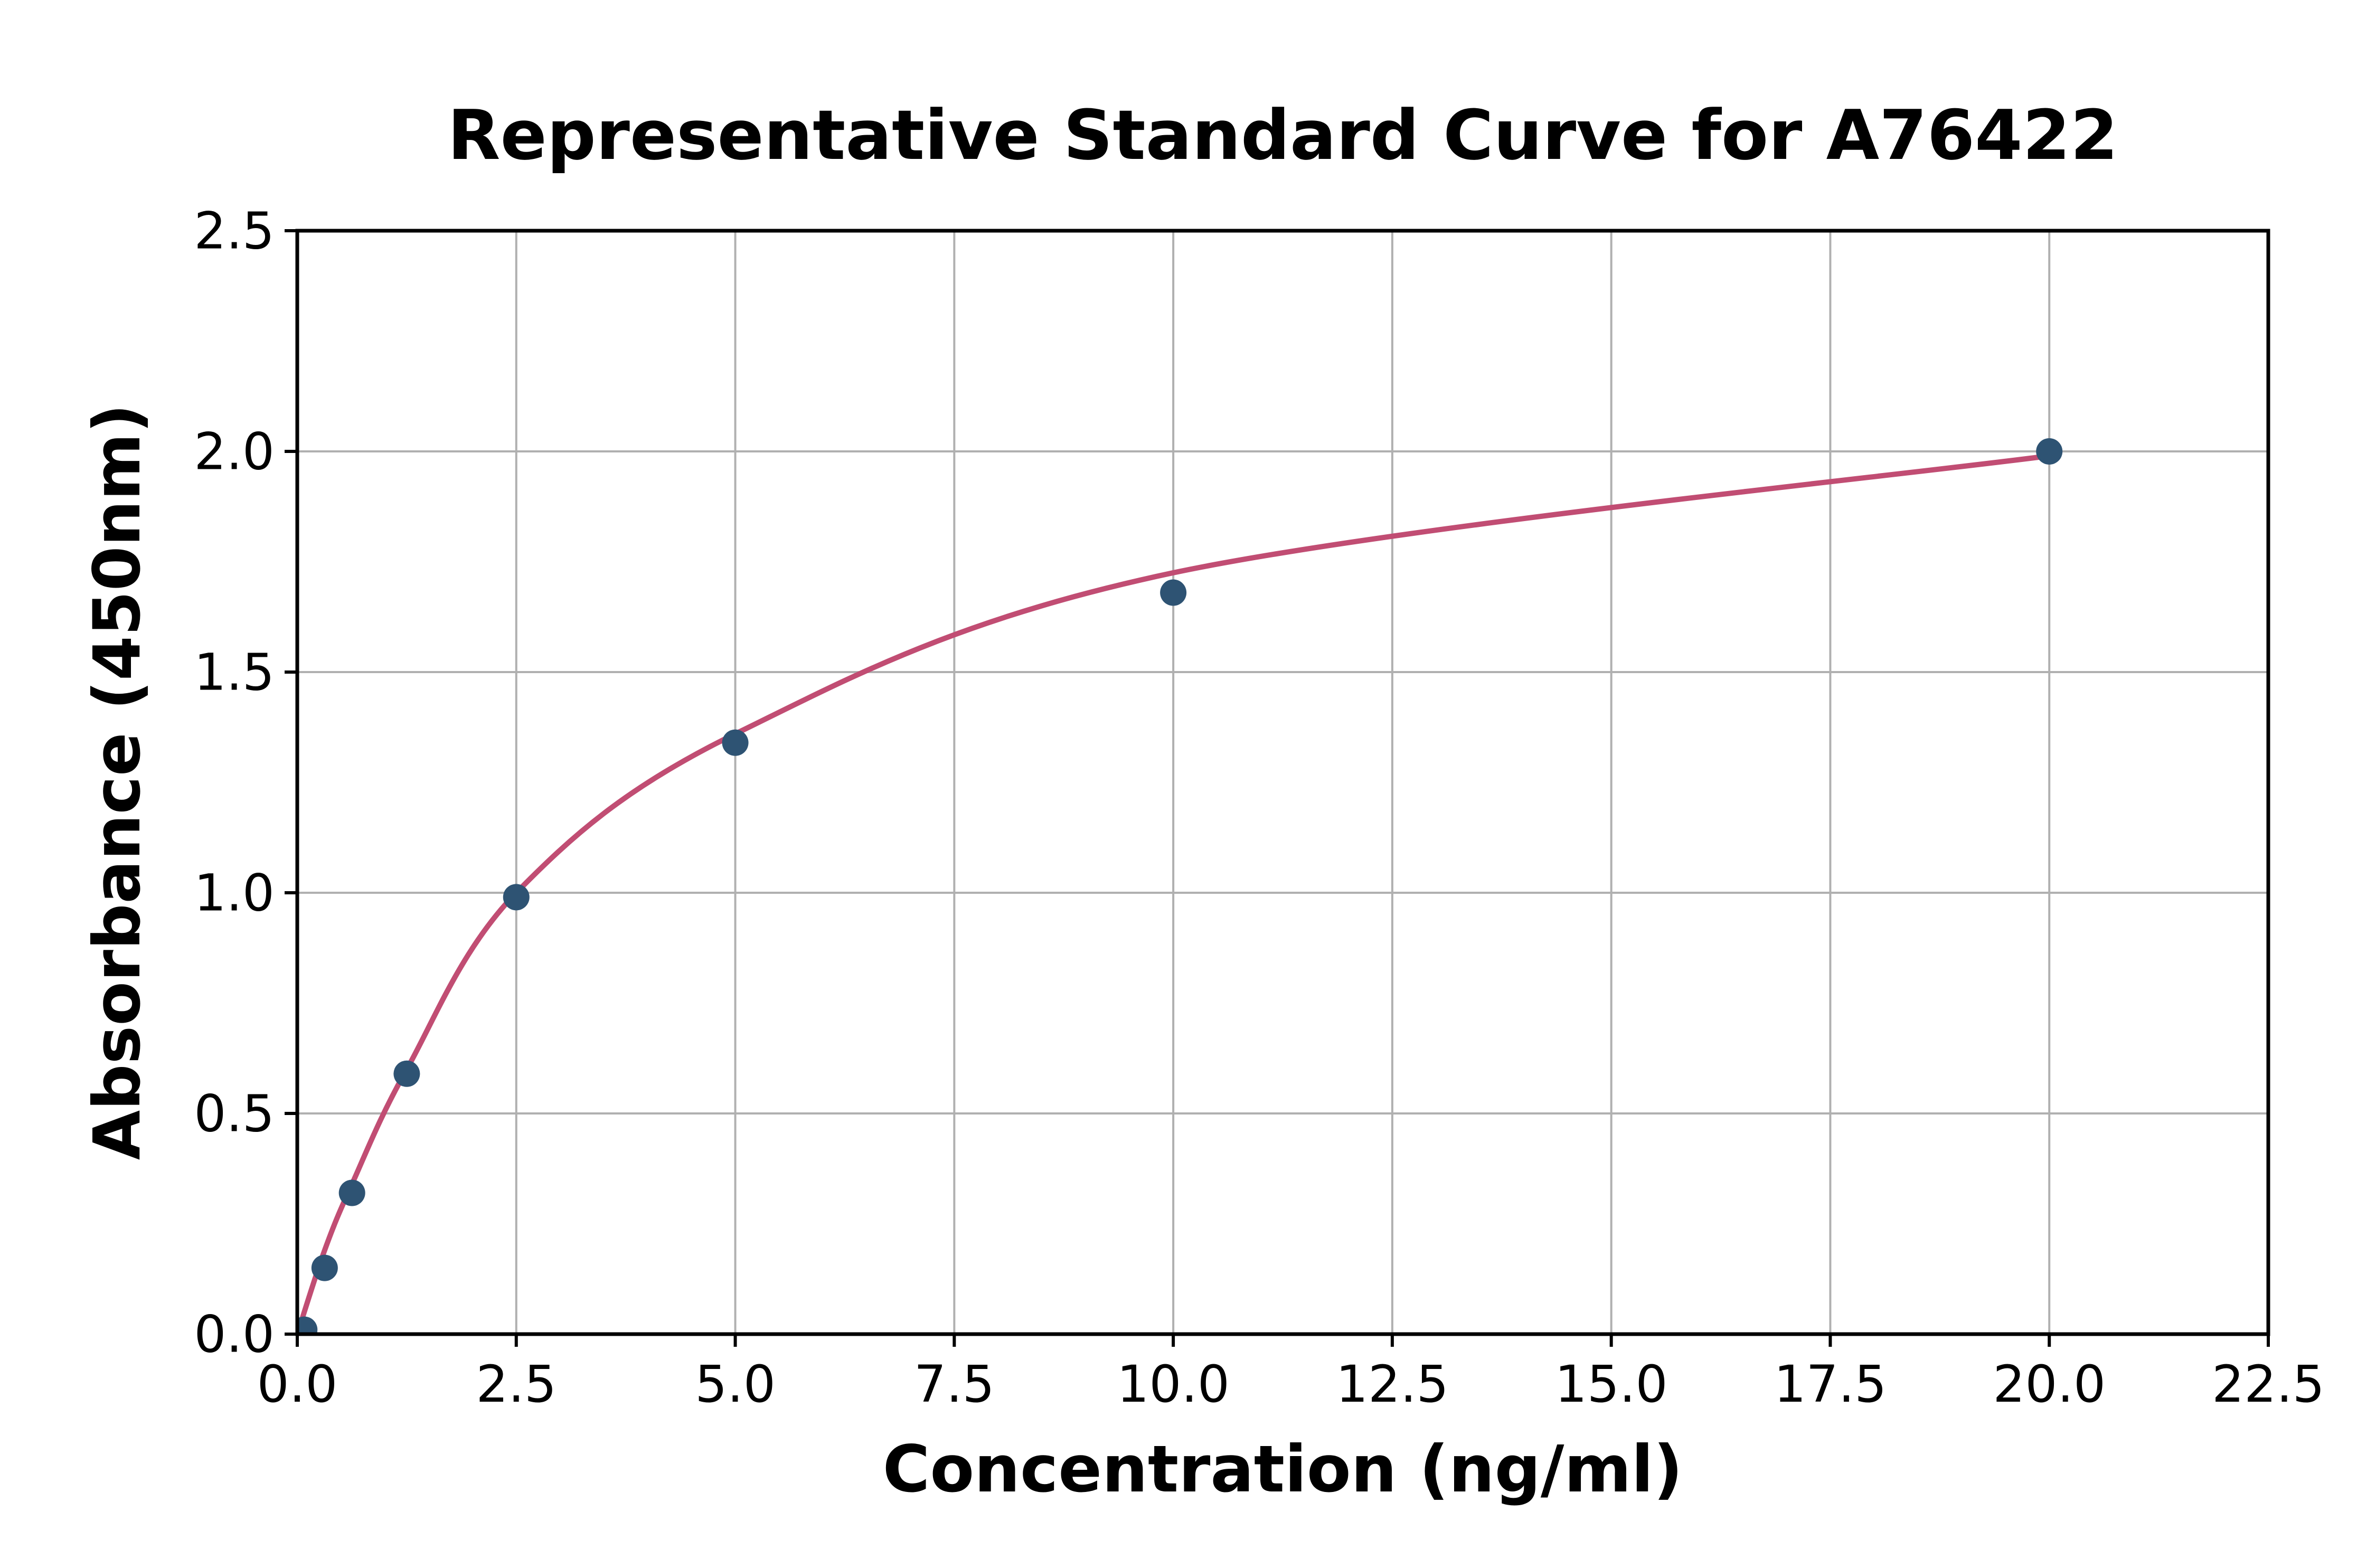  What do you see at coordinates (954, 1384) in the screenshot?
I see `x-tick-label: 7.5` at bounding box center [954, 1384].